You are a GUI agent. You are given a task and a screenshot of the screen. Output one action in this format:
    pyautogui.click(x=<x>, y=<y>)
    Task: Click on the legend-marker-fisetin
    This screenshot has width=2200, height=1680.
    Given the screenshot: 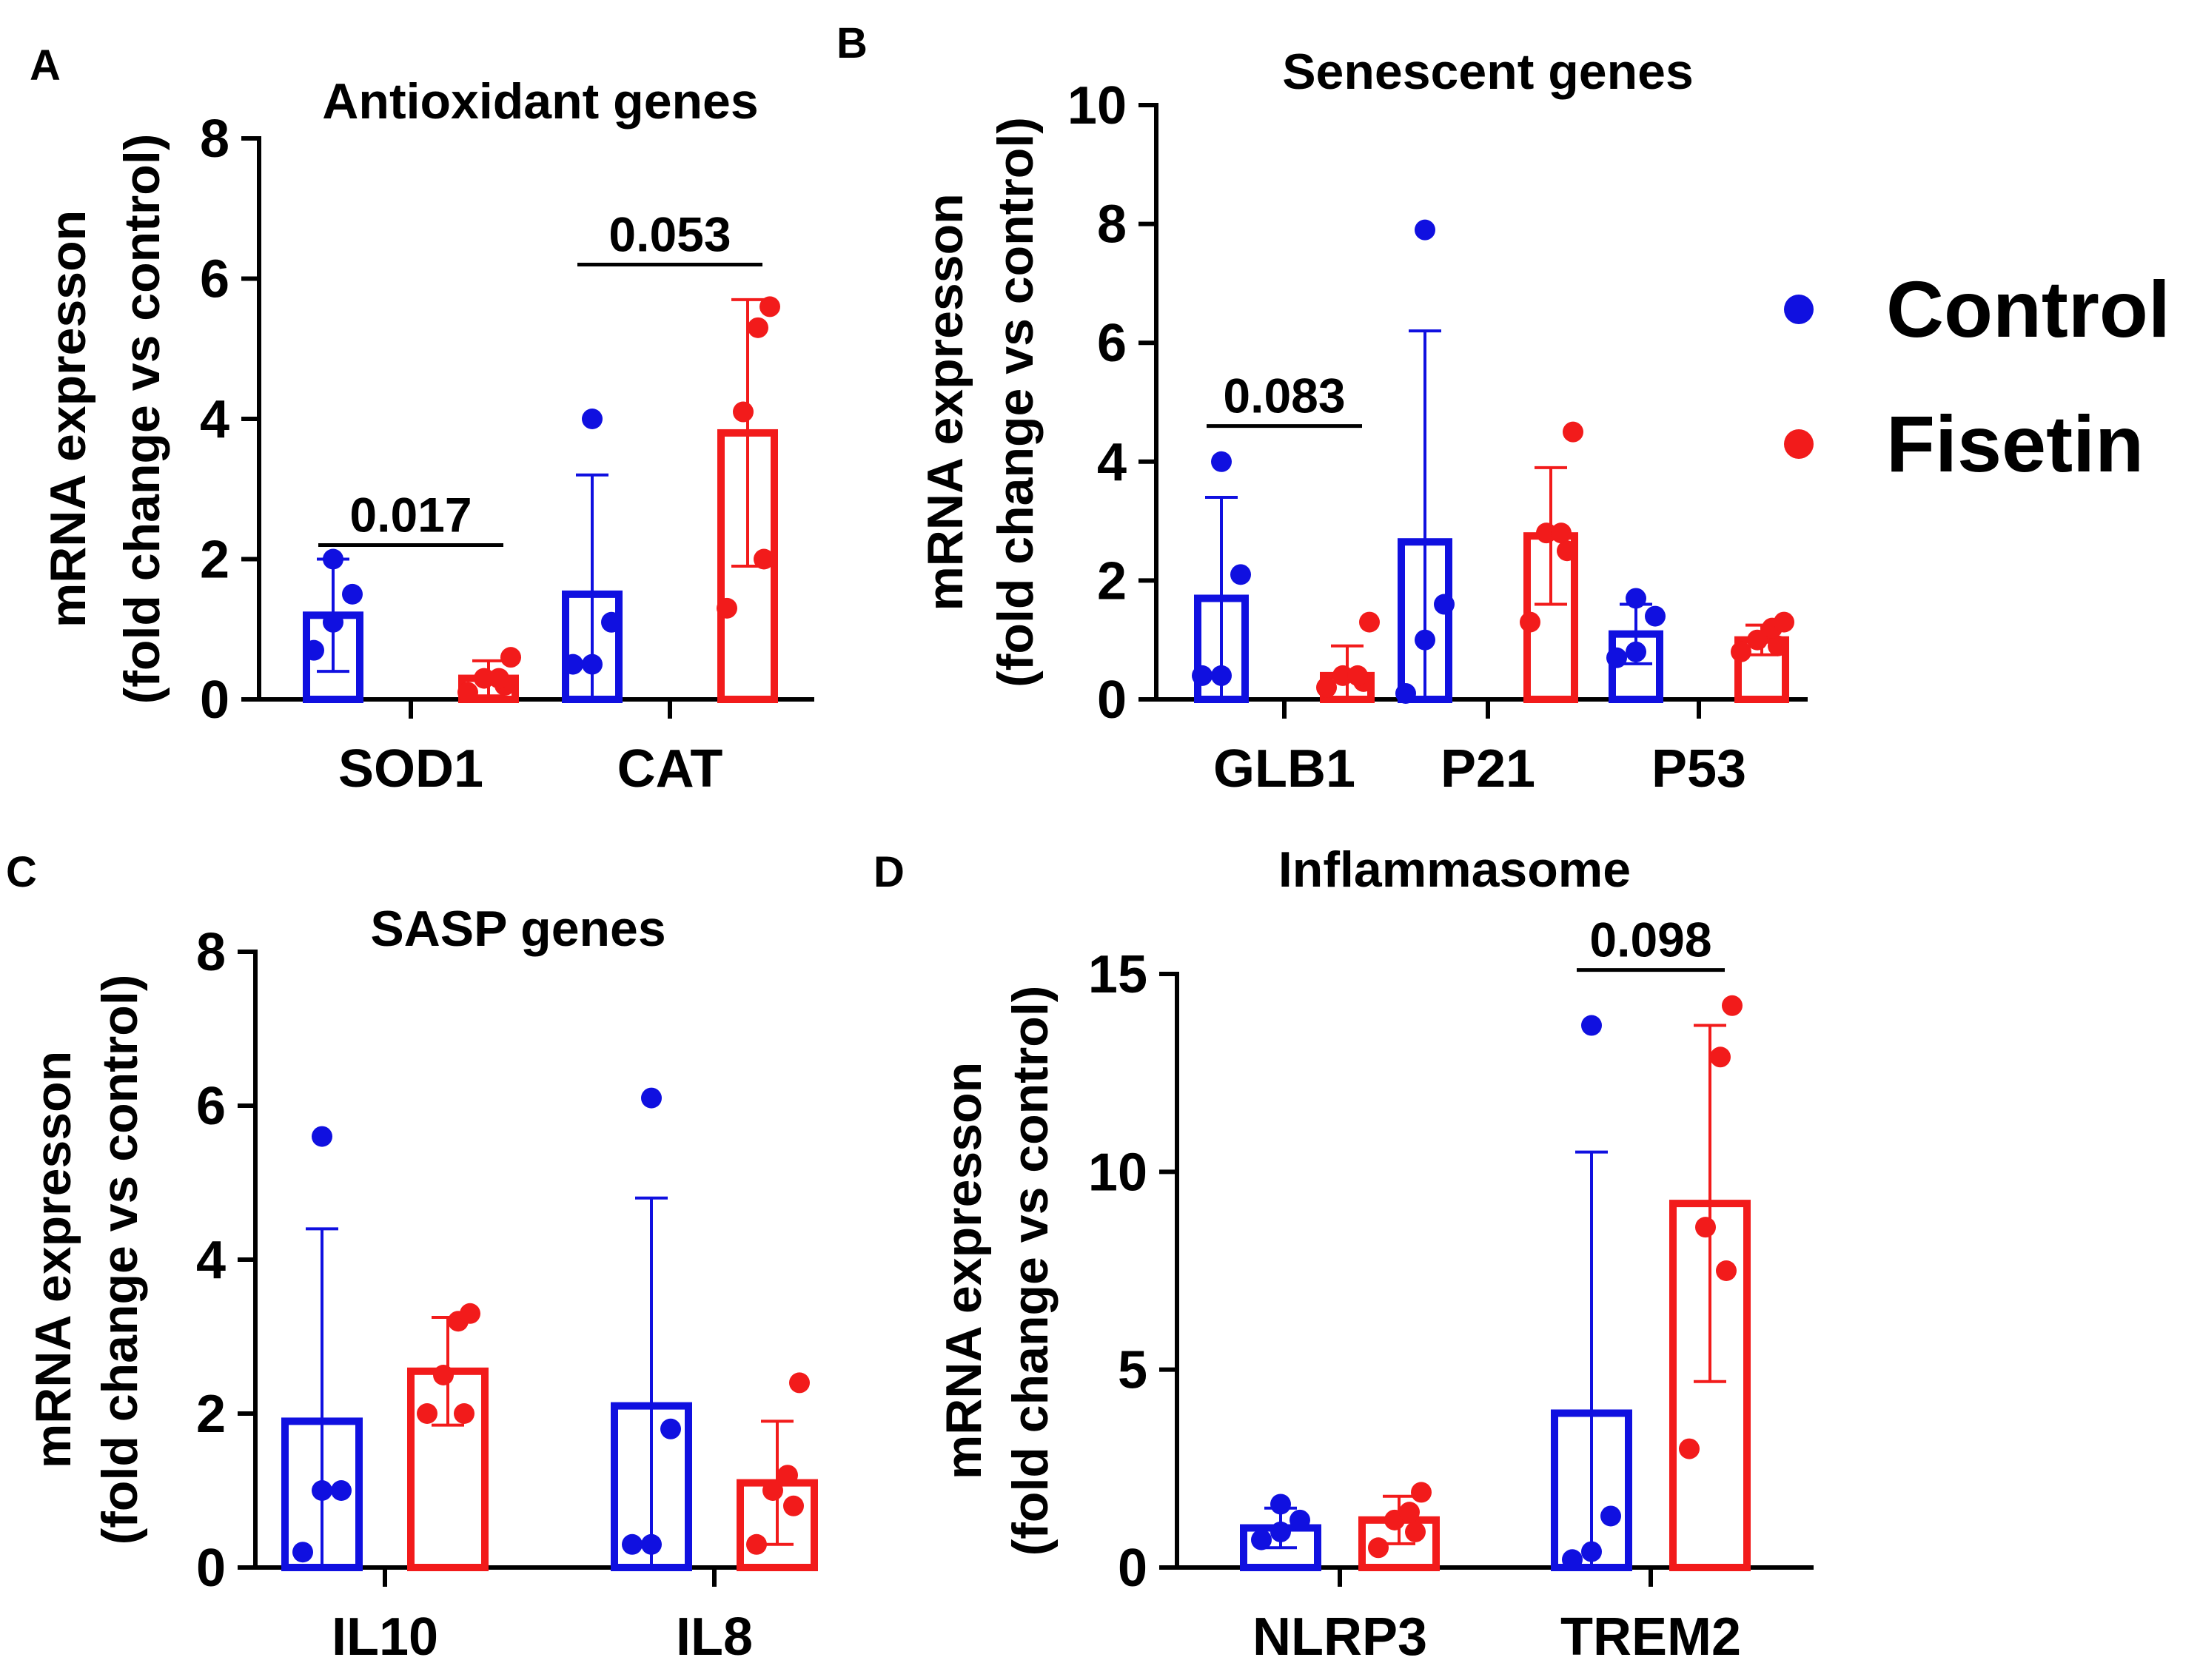 What is the action you would take?
    pyautogui.click(x=1799, y=444)
    